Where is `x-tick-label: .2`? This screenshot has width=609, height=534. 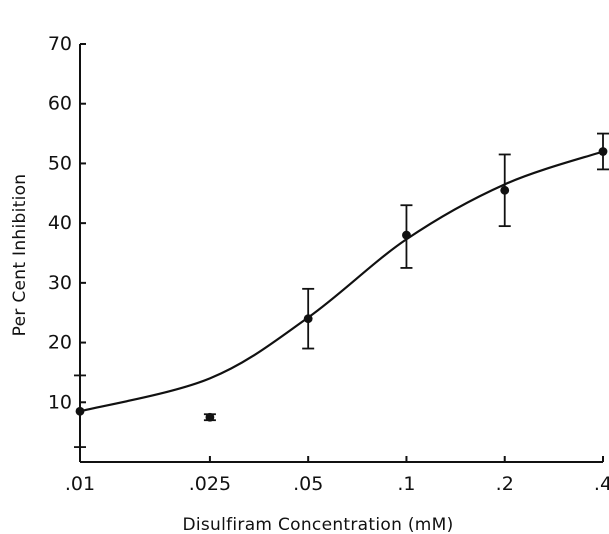 x-tick-label: .2 is located at coordinates (505, 484).